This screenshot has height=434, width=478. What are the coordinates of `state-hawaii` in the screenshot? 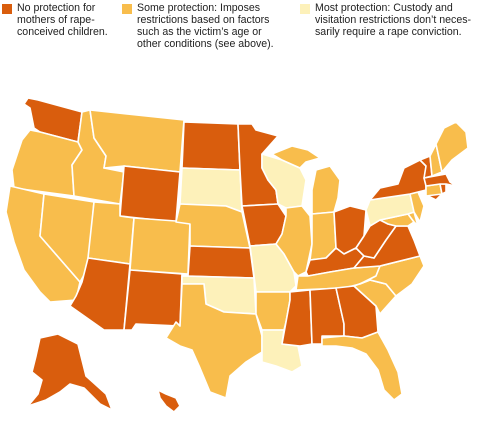 It's located at (169, 401).